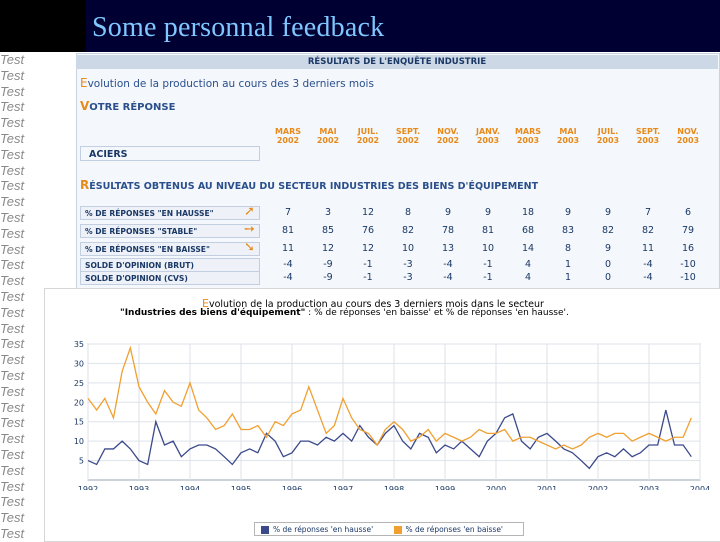 The height and width of the screenshot is (542, 720). What do you see at coordinates (132, 107) in the screenshot?
I see `your-response-text: OTRE RÉPONSE` at bounding box center [132, 107].